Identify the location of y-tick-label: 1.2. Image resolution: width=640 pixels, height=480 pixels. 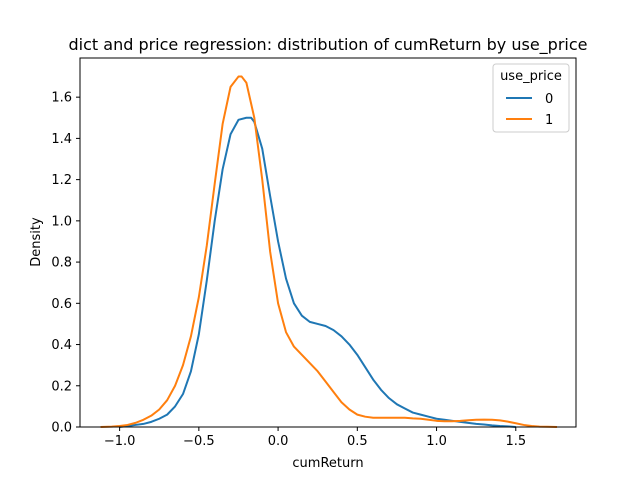
(61, 180).